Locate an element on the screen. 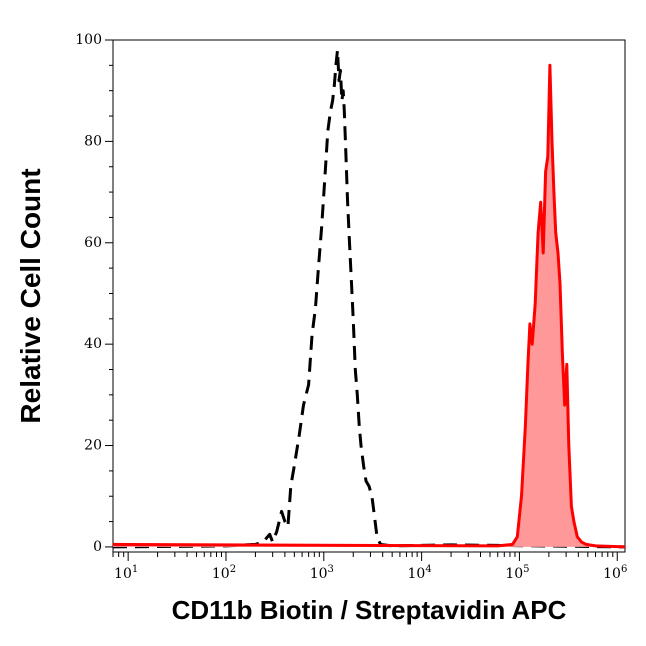 This screenshot has width=646, height=646. y-tick-label: 60 is located at coordinates (93, 243).